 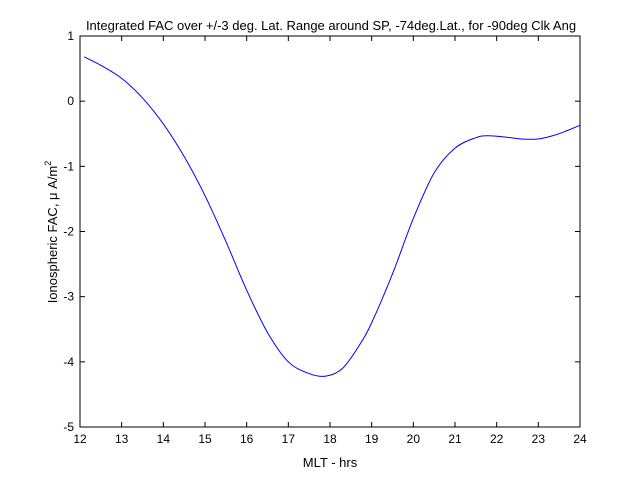 What do you see at coordinates (52, 235) in the screenshot?
I see `y-axis-label-main: Ionospheric FAC, μ A/m` at bounding box center [52, 235].